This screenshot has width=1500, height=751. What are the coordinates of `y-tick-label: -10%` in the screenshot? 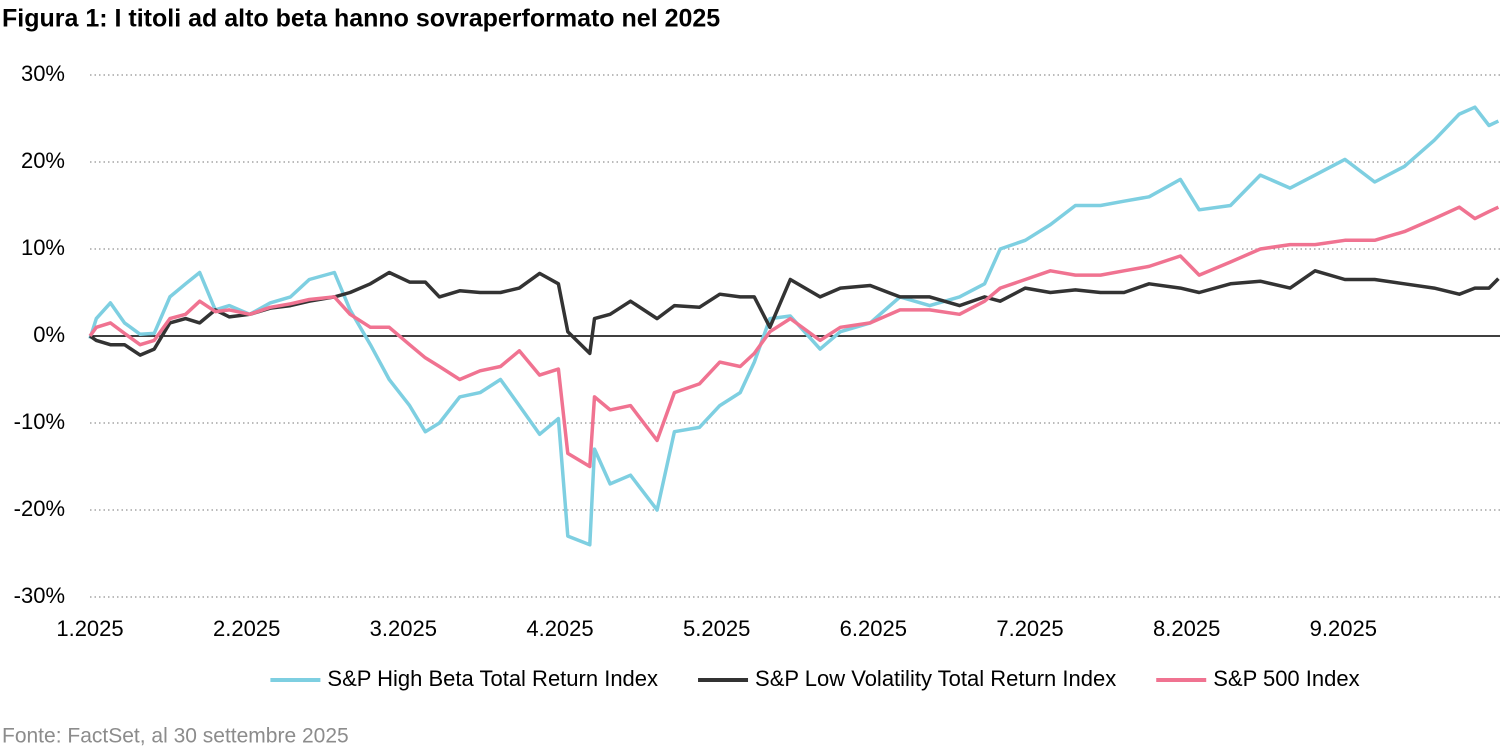 It's located at (39, 421).